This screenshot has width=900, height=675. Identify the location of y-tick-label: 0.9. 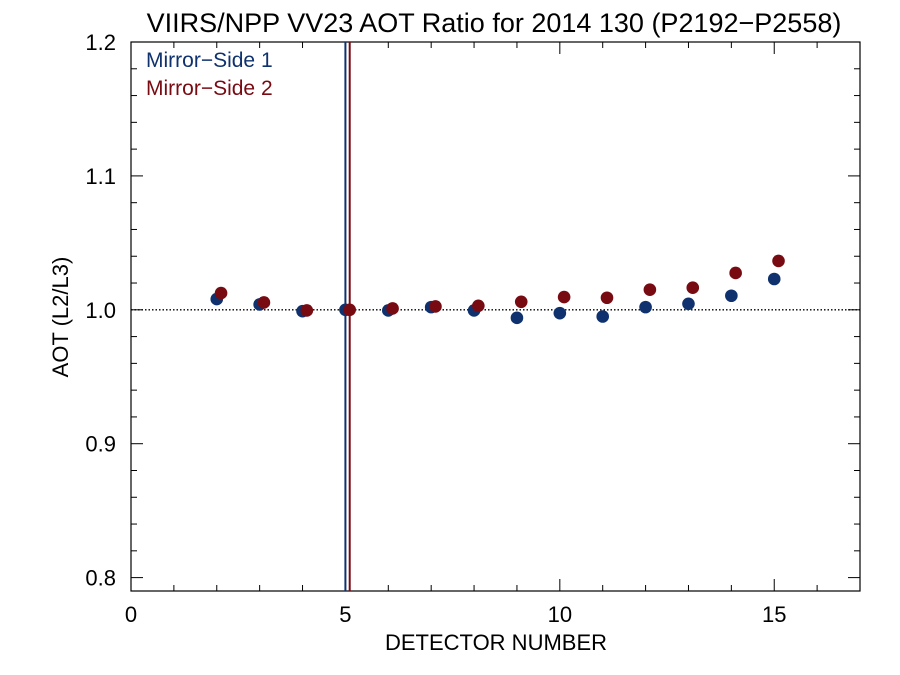
(100, 444).